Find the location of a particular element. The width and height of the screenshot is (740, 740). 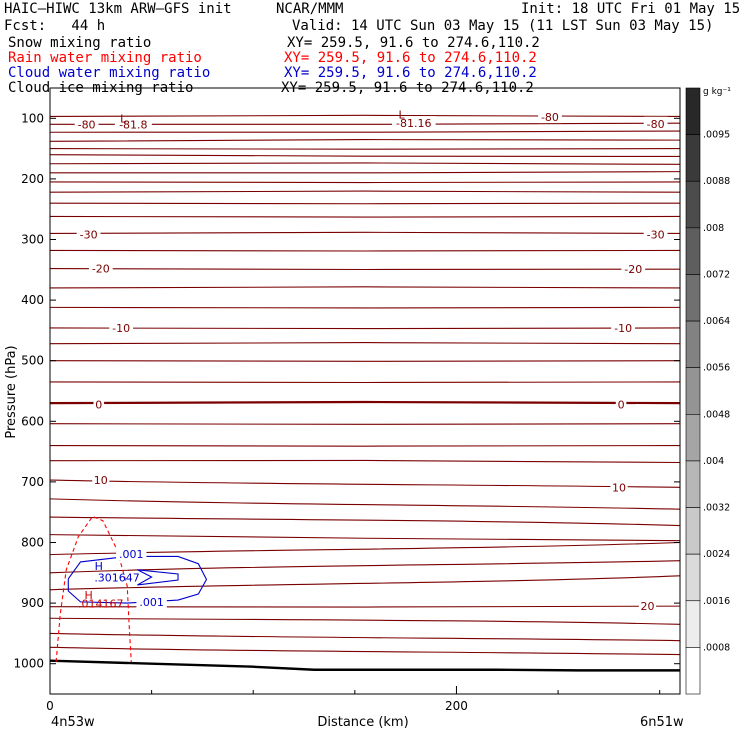

x-axis-label: Distance (km) is located at coordinates (362, 722).